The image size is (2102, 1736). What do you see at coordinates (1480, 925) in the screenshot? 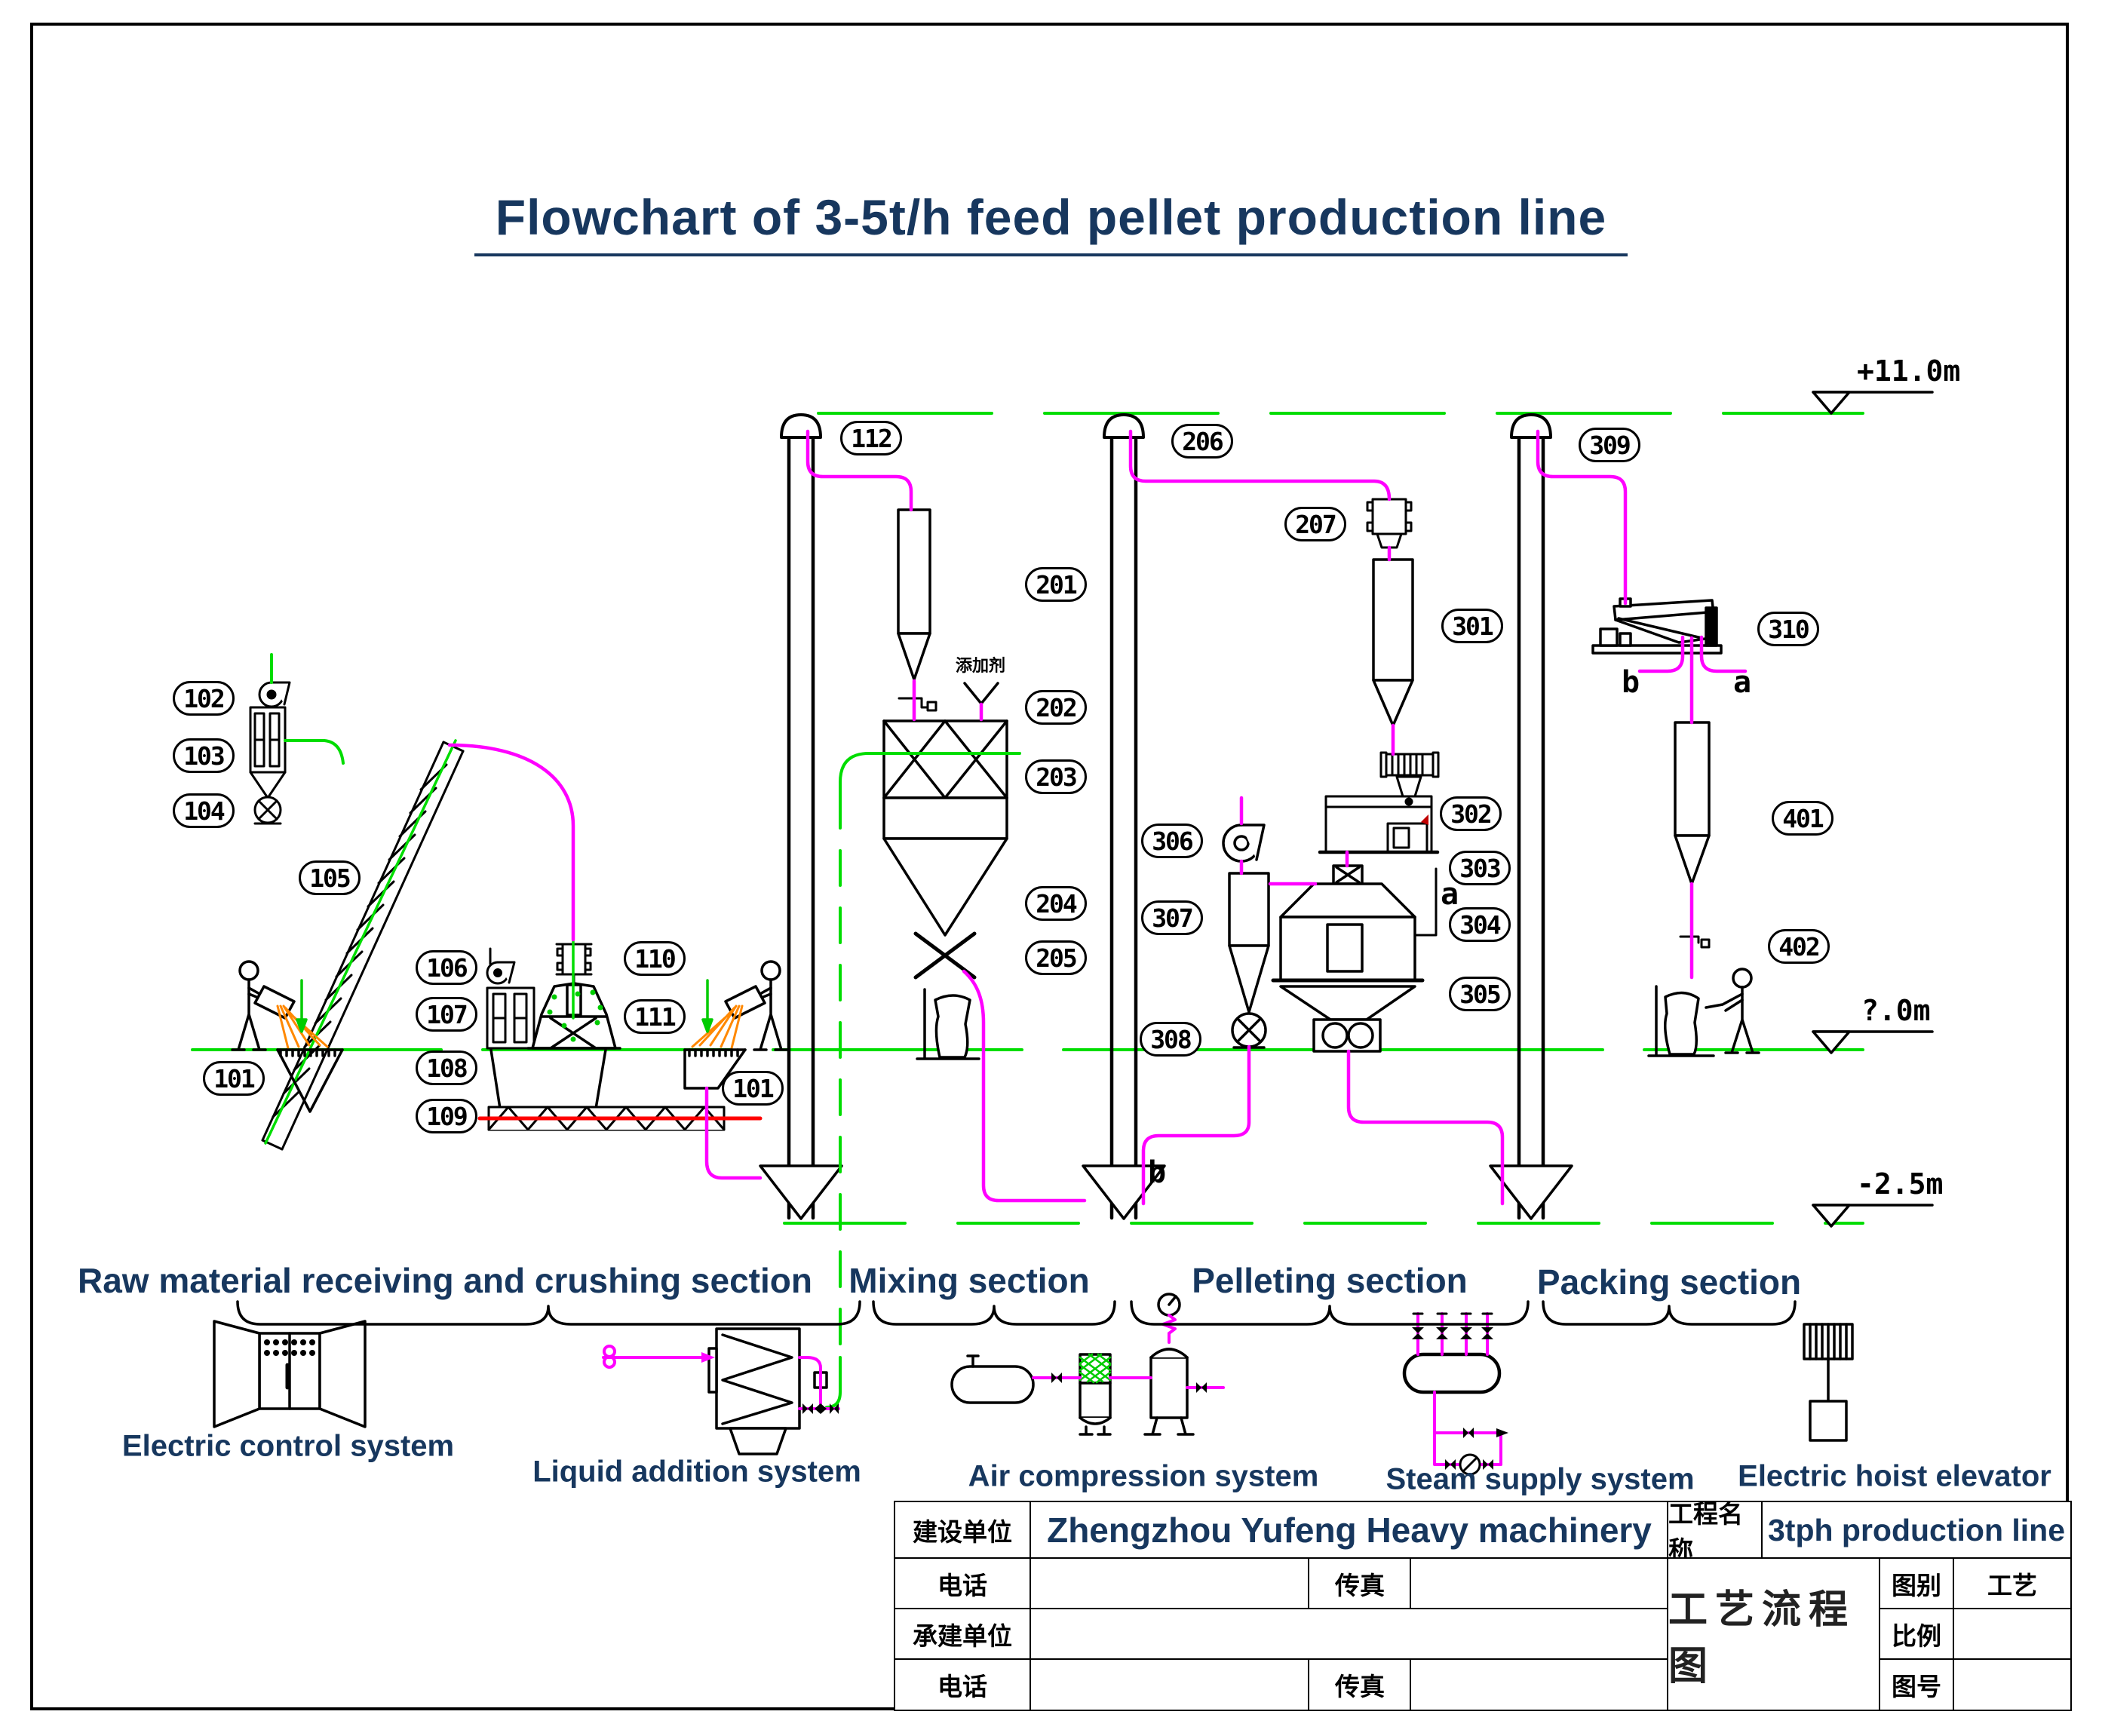
I see `equipment-tag-304: 304` at bounding box center [1480, 925].